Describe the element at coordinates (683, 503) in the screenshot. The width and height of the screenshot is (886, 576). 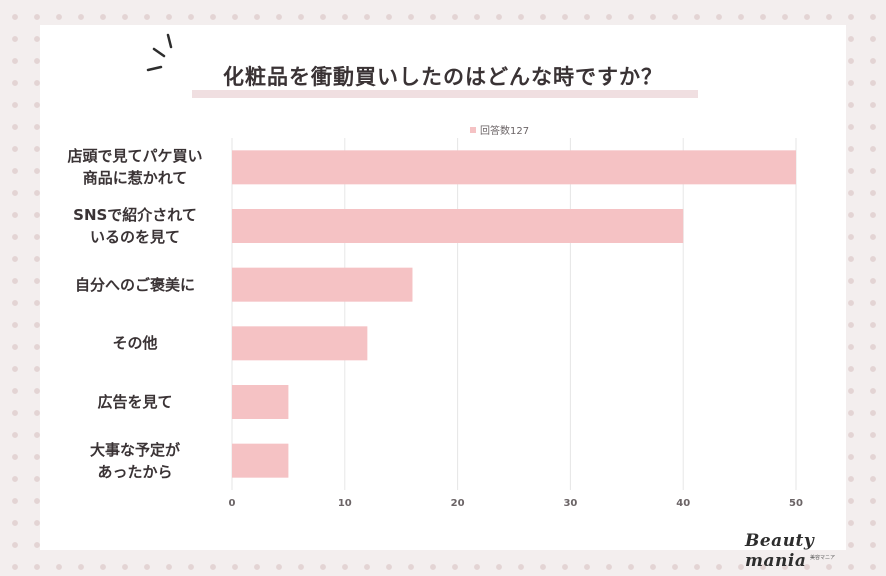
I see `x-tick-label: 40` at that location.